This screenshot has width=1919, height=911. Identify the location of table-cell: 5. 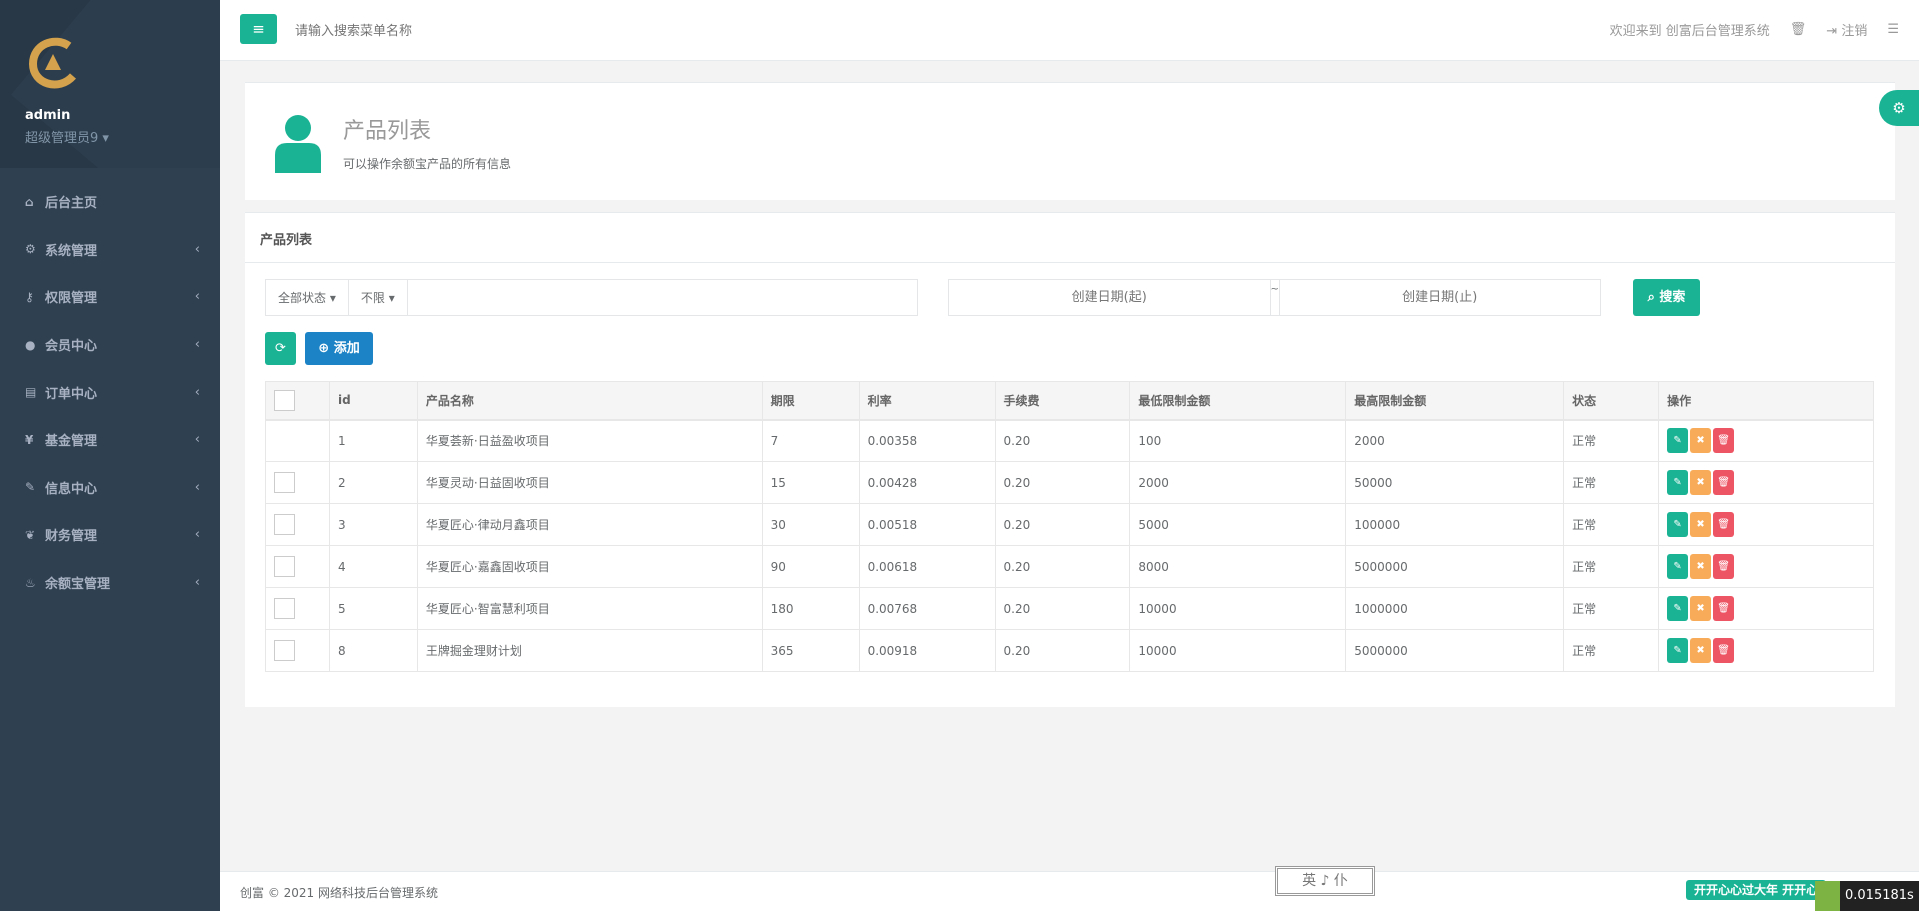
(373, 608).